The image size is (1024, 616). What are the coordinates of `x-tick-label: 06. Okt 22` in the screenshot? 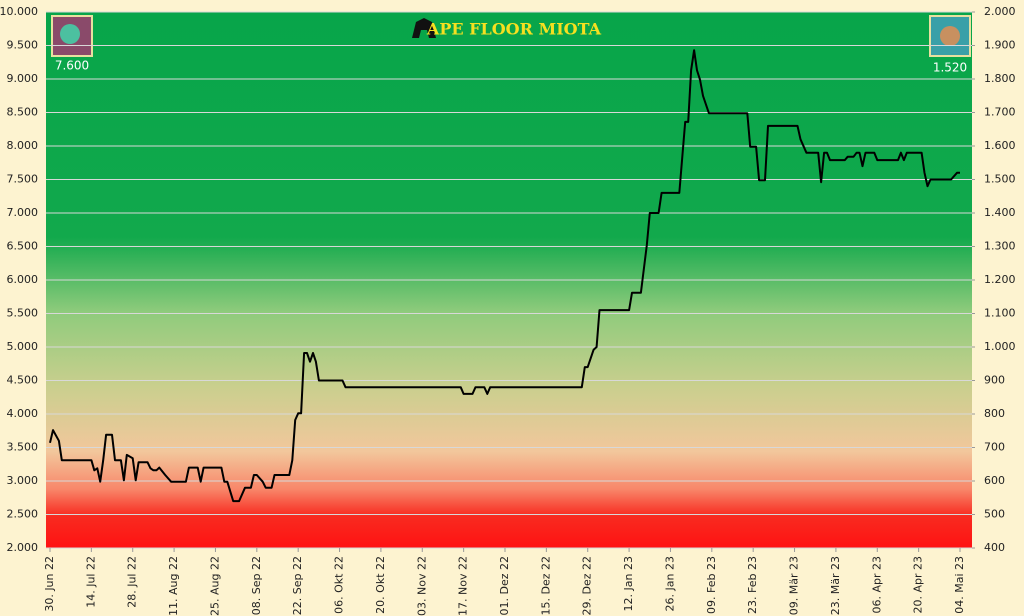 It's located at (339, 585).